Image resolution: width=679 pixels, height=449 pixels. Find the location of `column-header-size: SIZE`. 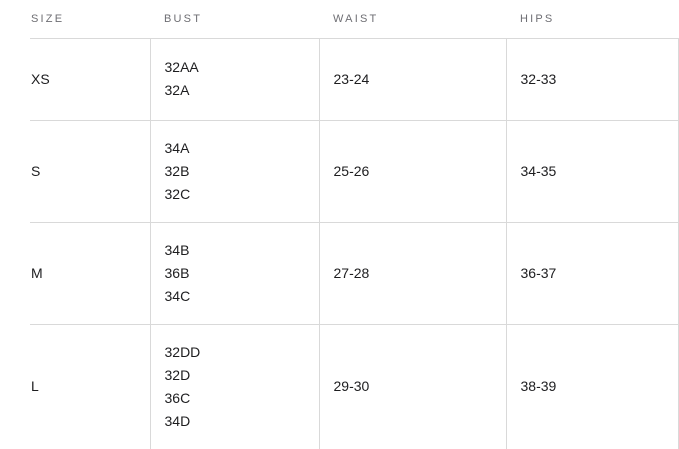

column-header-size: SIZE is located at coordinates (90, 19).